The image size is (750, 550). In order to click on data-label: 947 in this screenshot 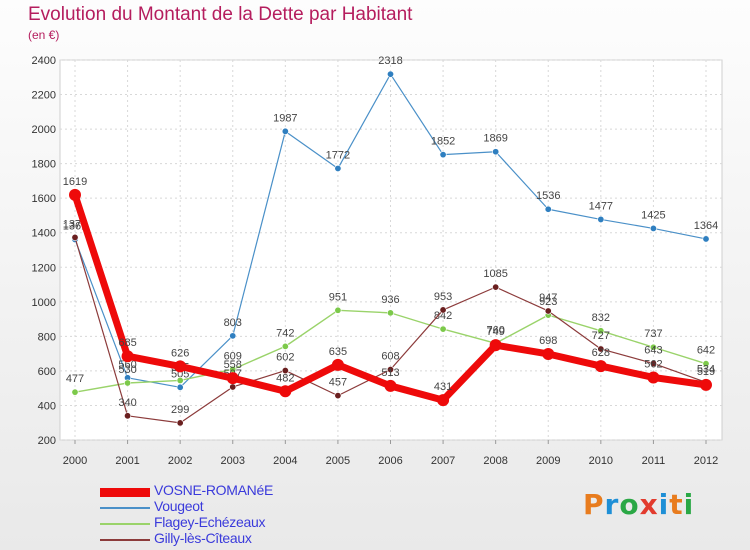, I will do `click(548, 298)`.